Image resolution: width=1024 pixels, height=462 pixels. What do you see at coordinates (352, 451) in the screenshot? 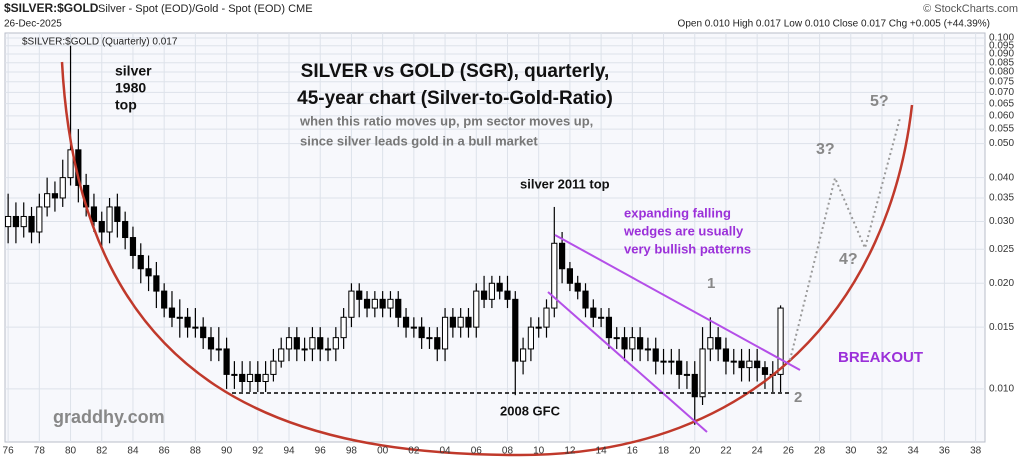
I see `x-tick-label: 98` at bounding box center [352, 451].